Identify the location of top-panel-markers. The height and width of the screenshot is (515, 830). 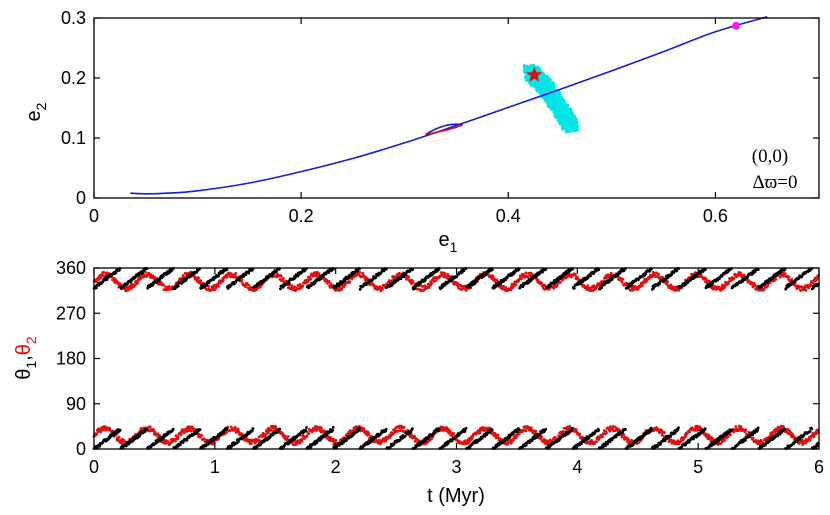
(633, 51).